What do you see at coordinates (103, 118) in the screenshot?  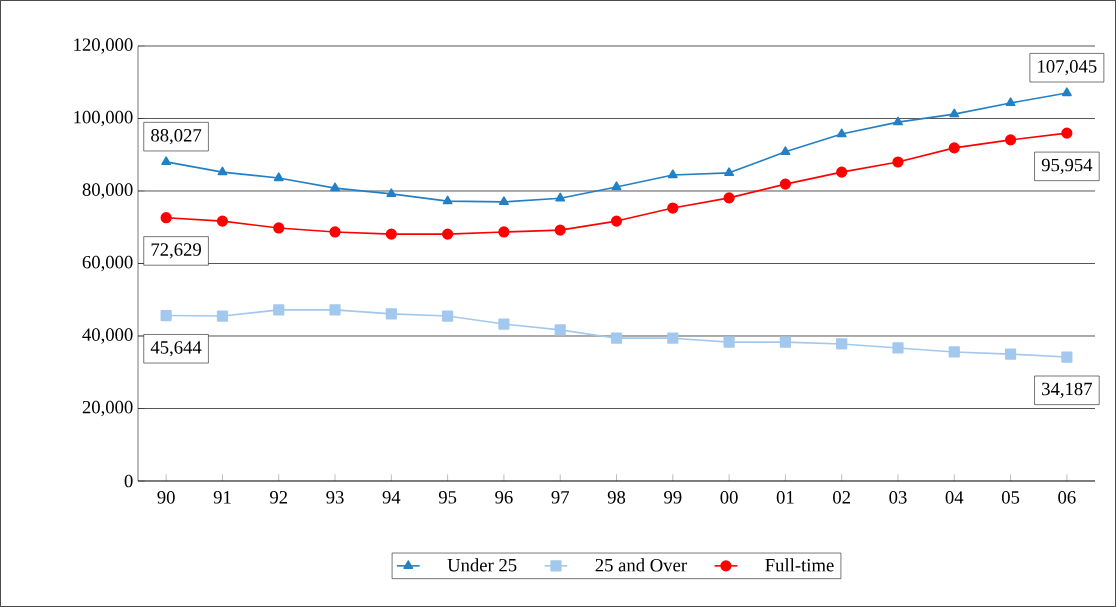 I see `y-tick-label: 100,000` at bounding box center [103, 118].